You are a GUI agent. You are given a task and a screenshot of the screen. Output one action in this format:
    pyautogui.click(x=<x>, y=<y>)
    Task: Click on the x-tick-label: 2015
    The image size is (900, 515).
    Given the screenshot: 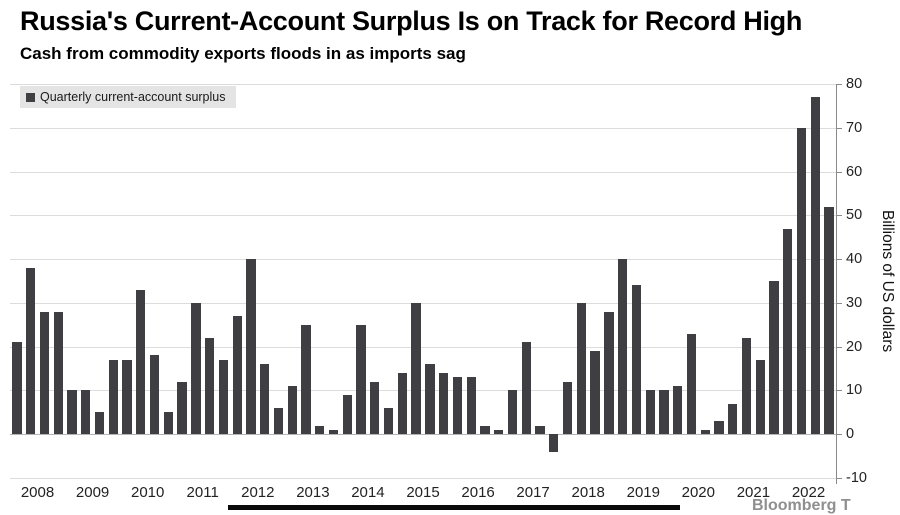 What is the action you would take?
    pyautogui.click(x=423, y=492)
    